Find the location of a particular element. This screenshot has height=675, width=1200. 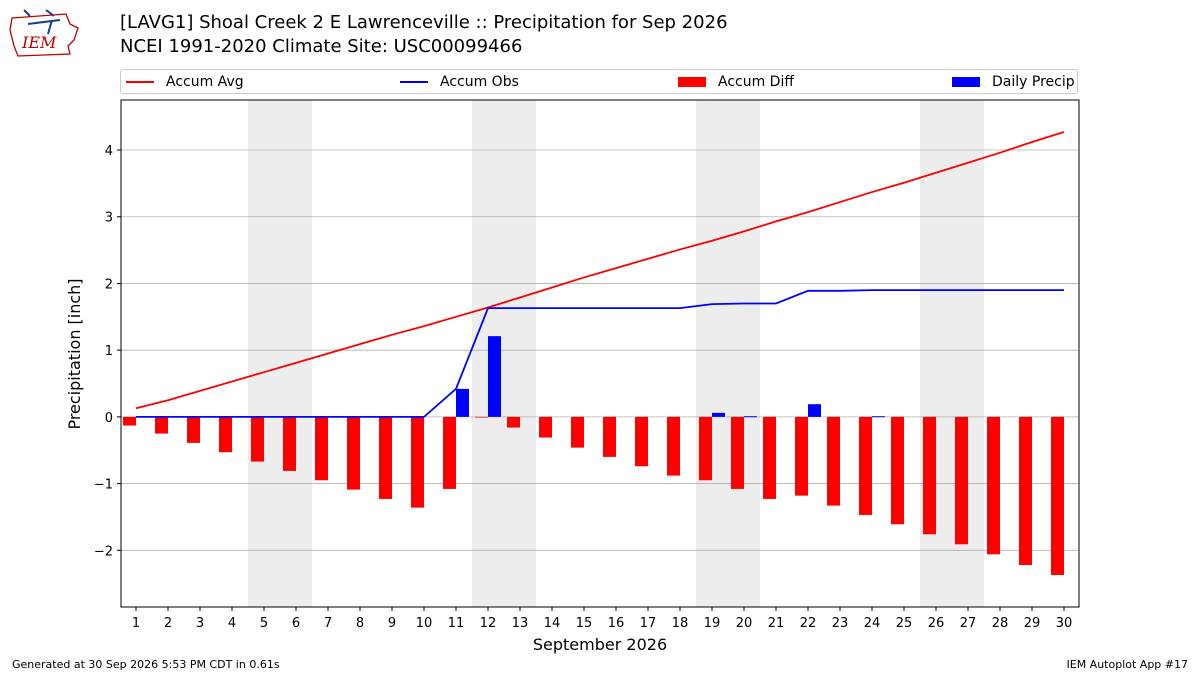

x-tick-label: 11 is located at coordinates (456, 623).